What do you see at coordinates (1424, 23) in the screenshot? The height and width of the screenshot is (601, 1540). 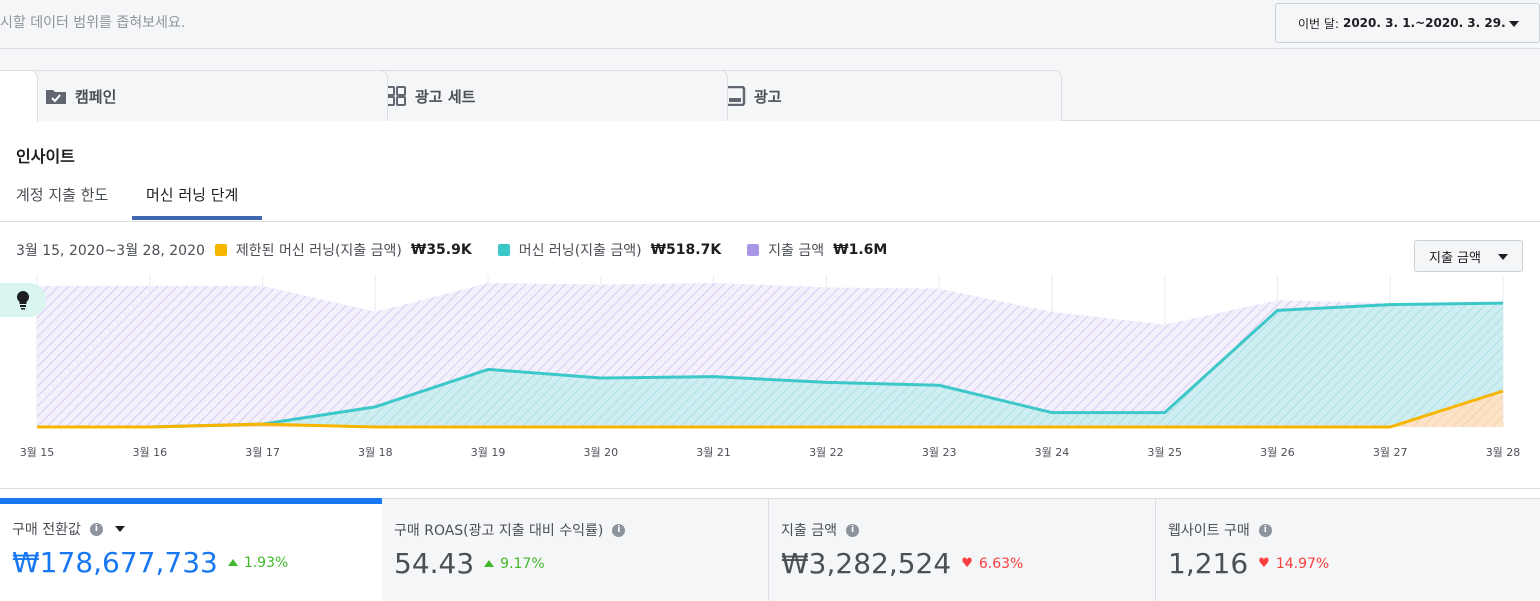 I see `date-range-value: 2020. 3. 1.~2020. 3. 29.` at bounding box center [1424, 23].